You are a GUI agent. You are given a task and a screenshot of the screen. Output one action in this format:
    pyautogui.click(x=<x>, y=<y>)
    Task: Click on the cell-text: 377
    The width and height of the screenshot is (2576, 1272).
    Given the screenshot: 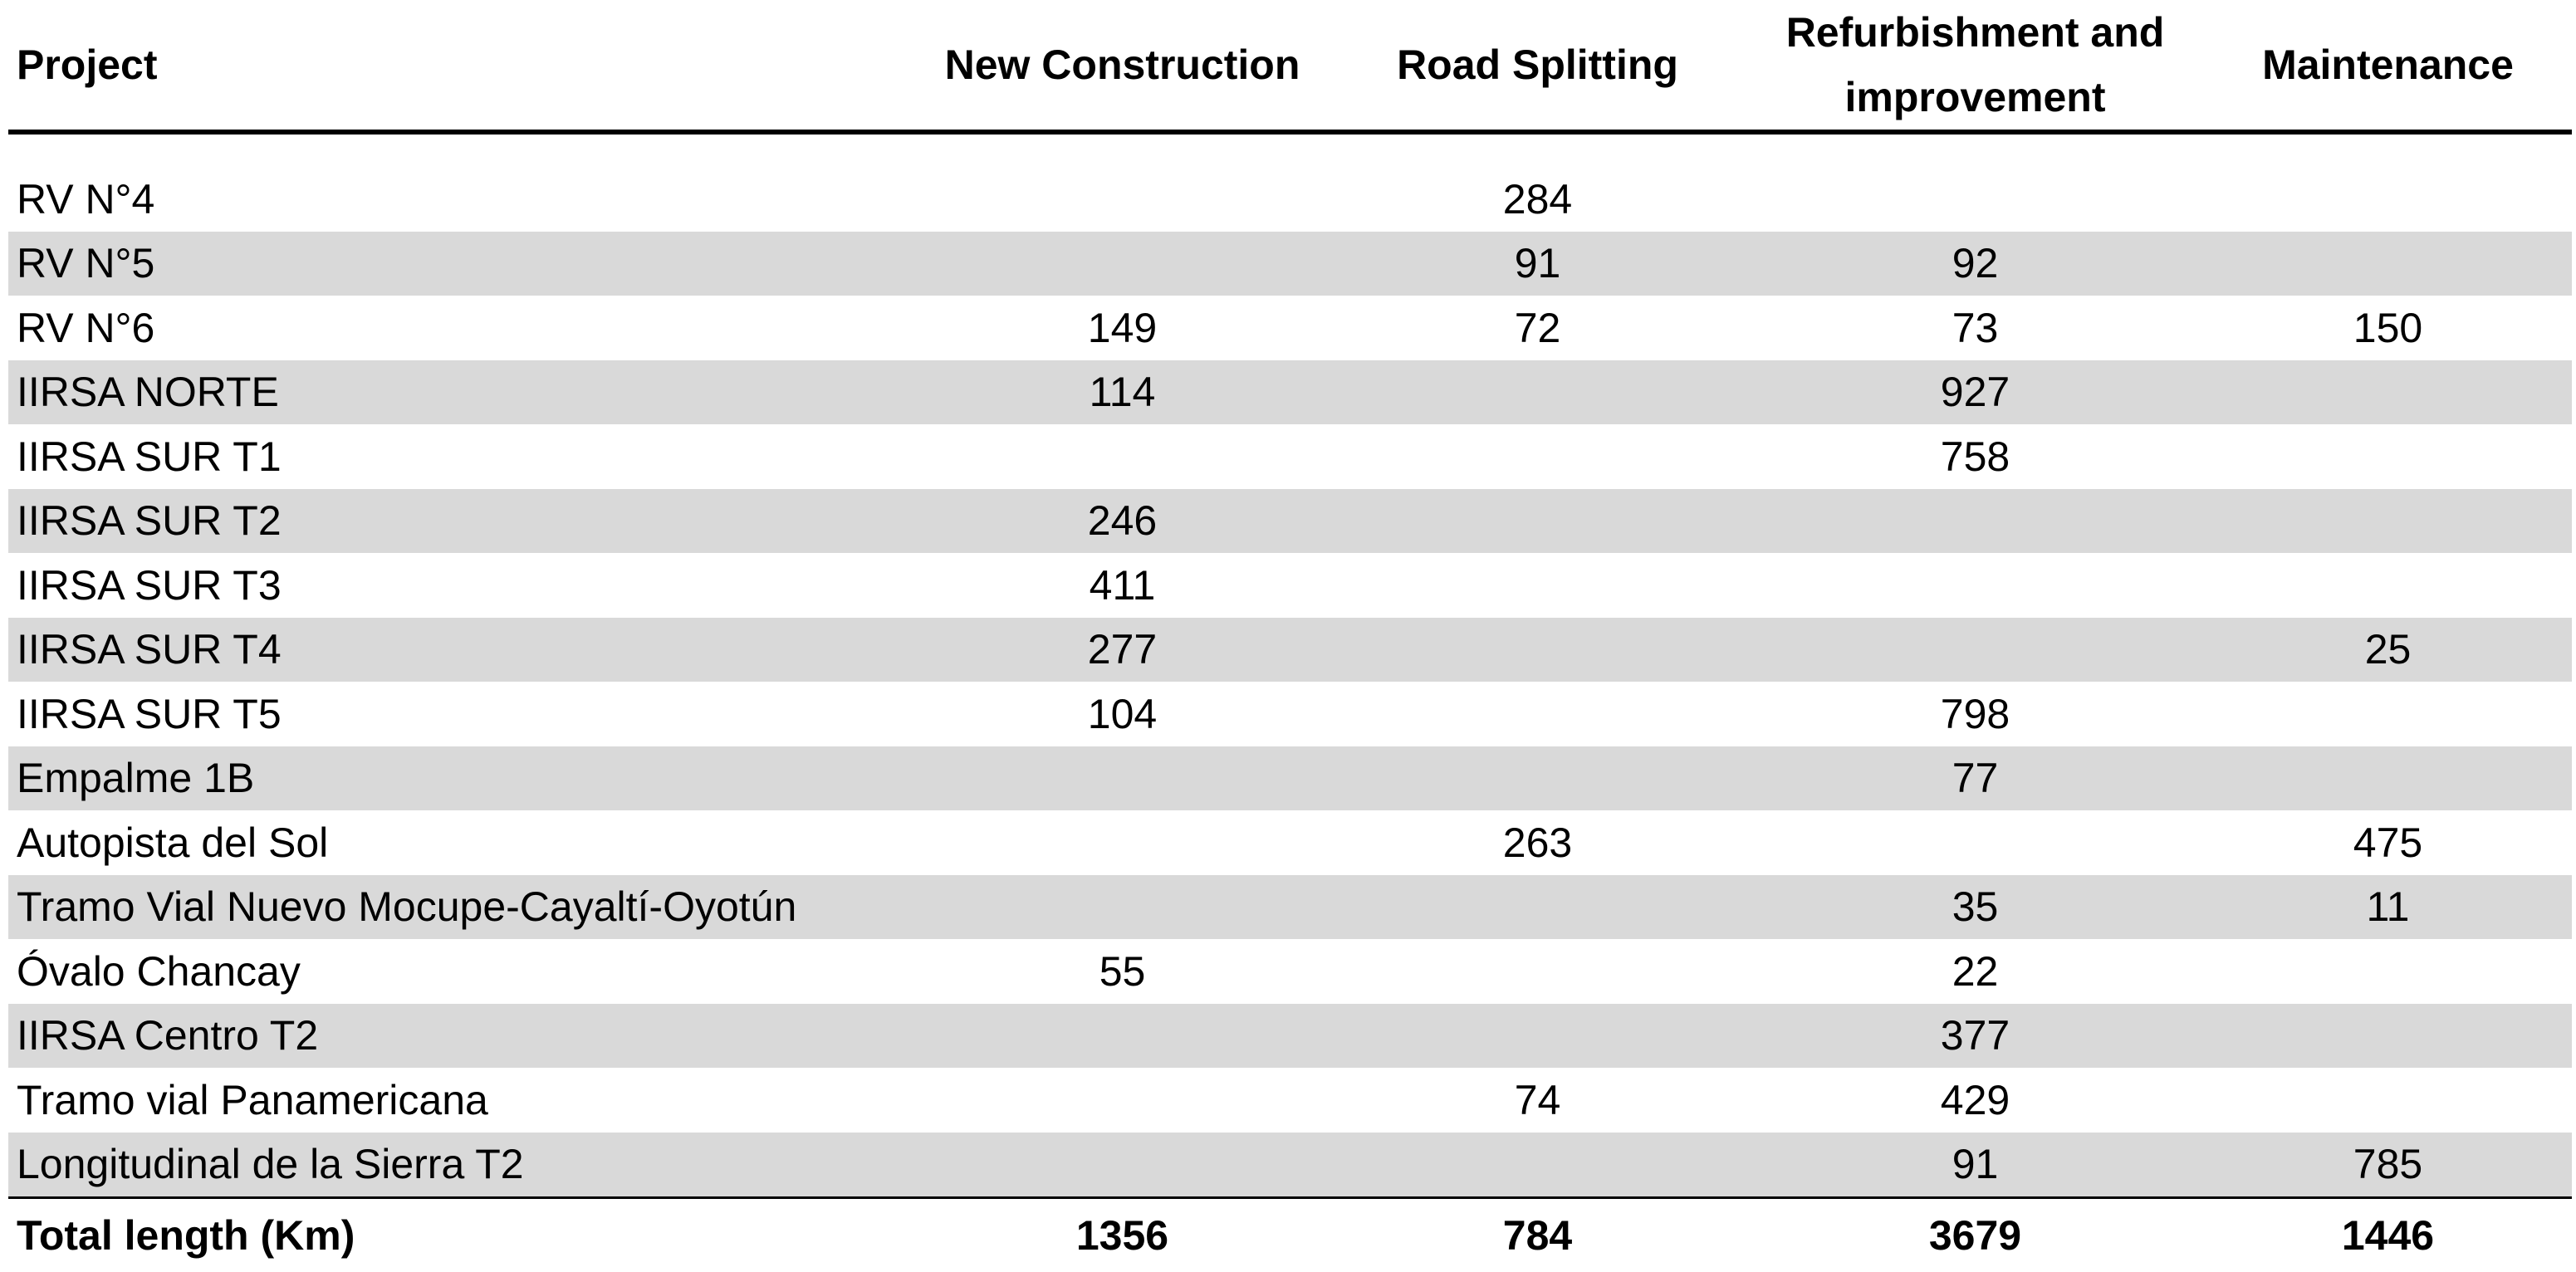 What is the action you would take?
    pyautogui.click(x=1975, y=1036)
    